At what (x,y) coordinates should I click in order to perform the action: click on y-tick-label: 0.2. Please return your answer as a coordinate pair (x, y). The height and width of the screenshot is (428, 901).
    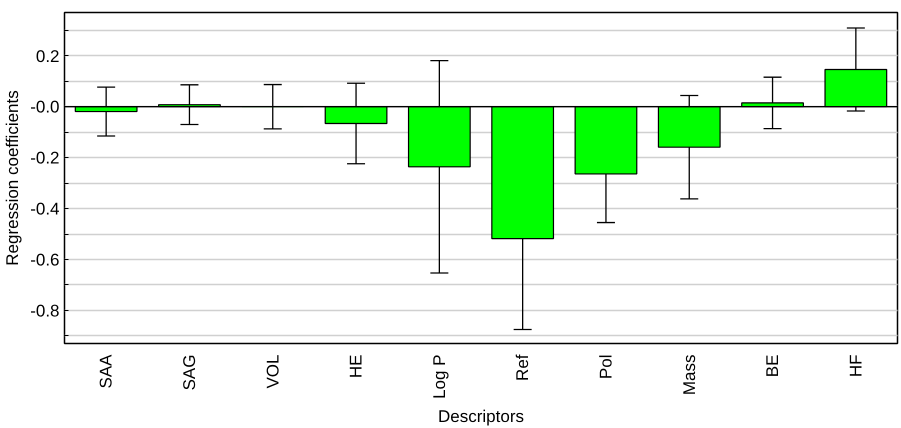
    Looking at the image, I should click on (48, 56).